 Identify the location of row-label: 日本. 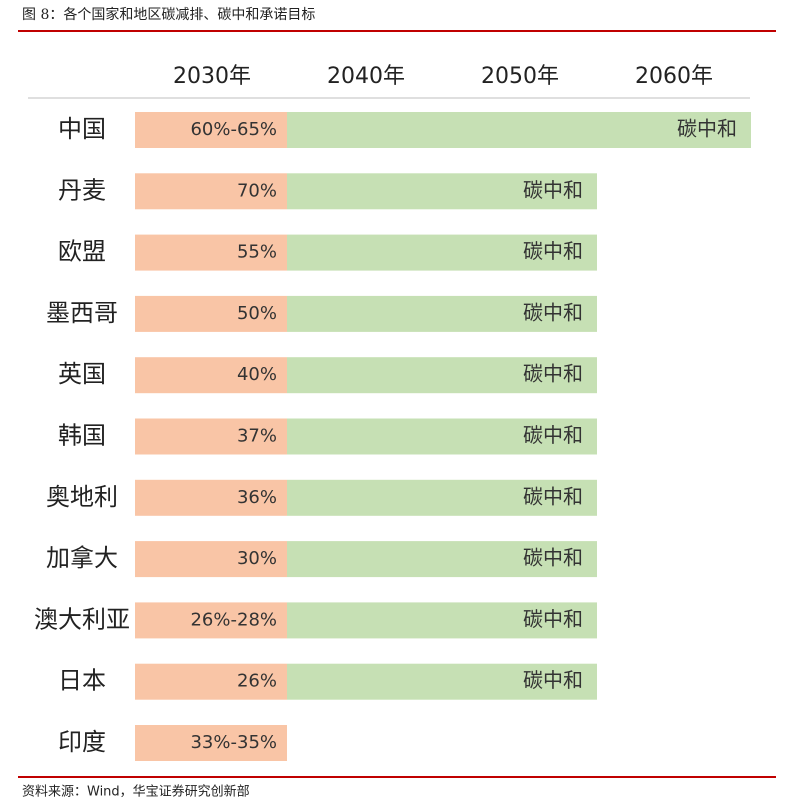
(82, 681).